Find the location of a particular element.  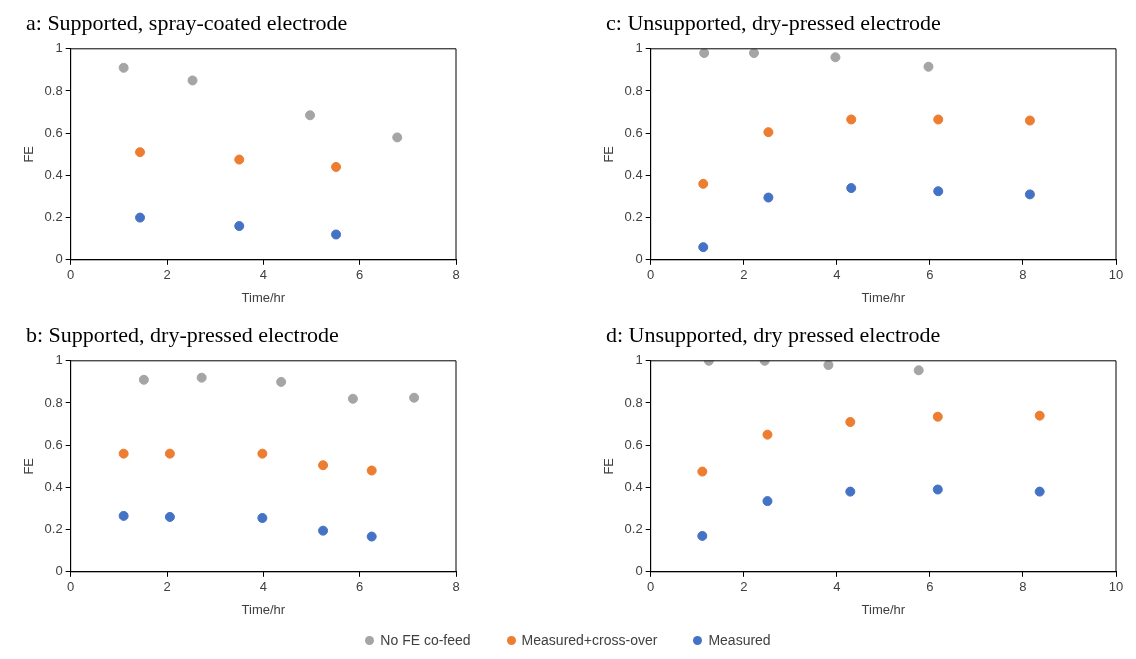

chart-title: c: Unsupported, dry-pressed electrode is located at coordinates (773, 23).